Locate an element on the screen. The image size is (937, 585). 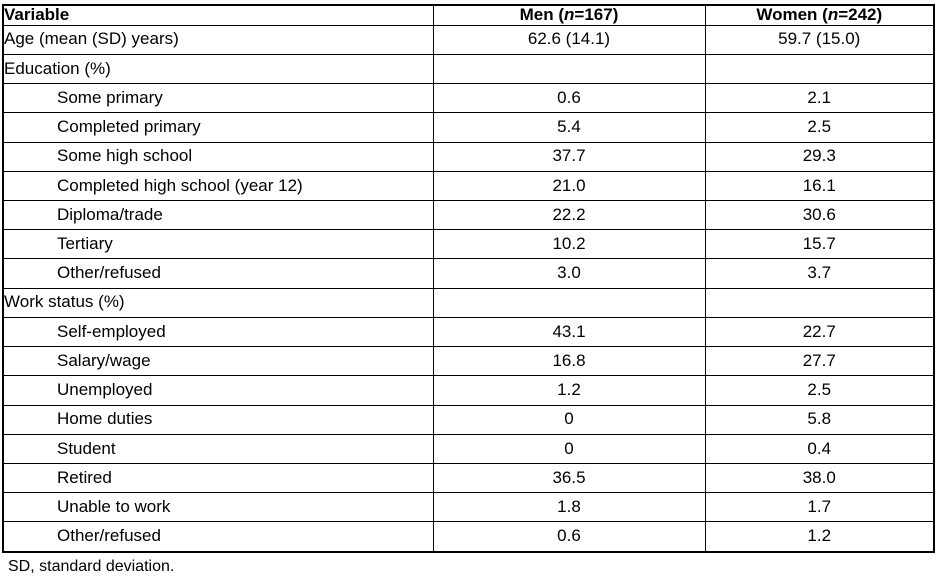
women-value: 1.2 is located at coordinates (819, 537).